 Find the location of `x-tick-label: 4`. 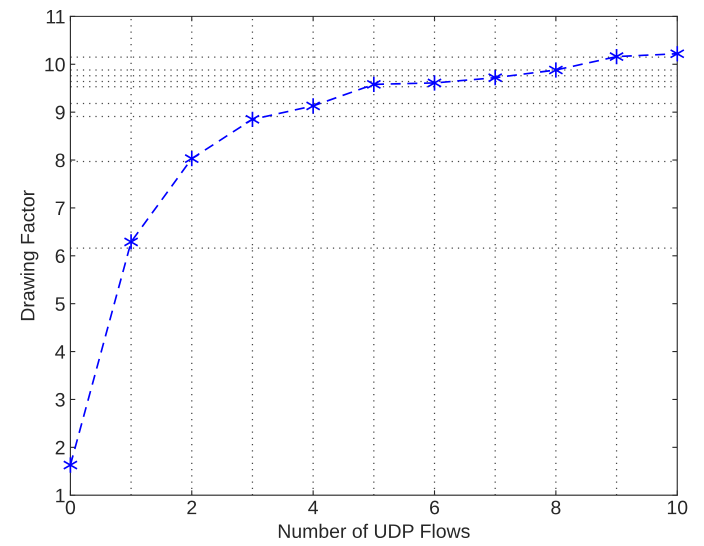

x-tick-label: 4 is located at coordinates (313, 507).